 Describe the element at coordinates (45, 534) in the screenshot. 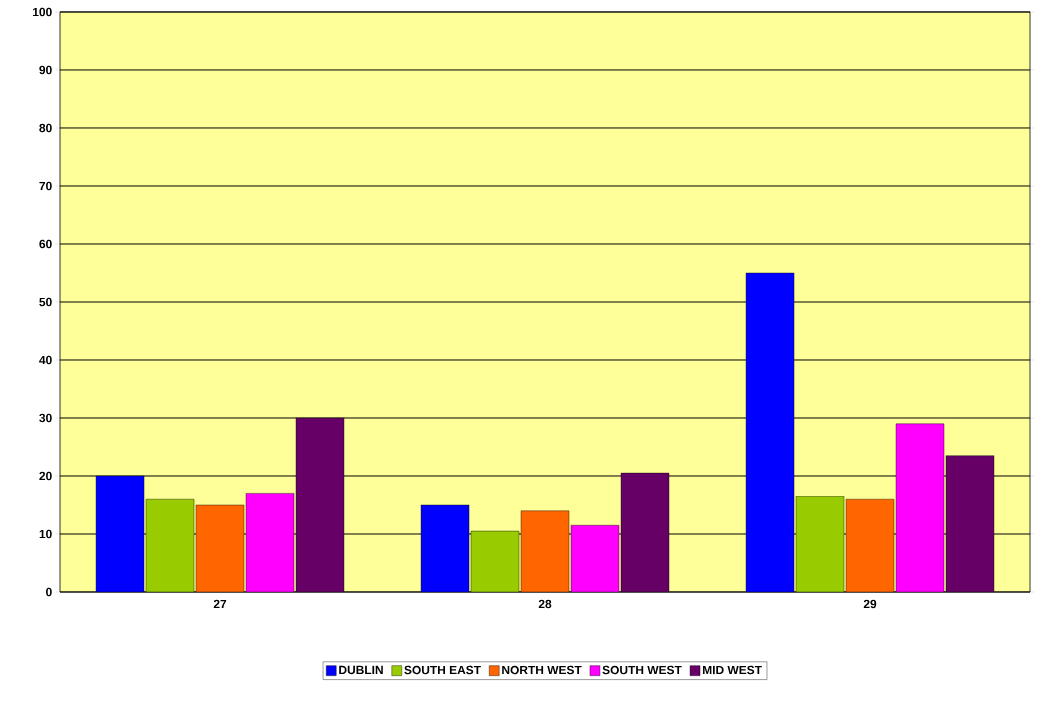

I see `y-tick-label: 10` at that location.